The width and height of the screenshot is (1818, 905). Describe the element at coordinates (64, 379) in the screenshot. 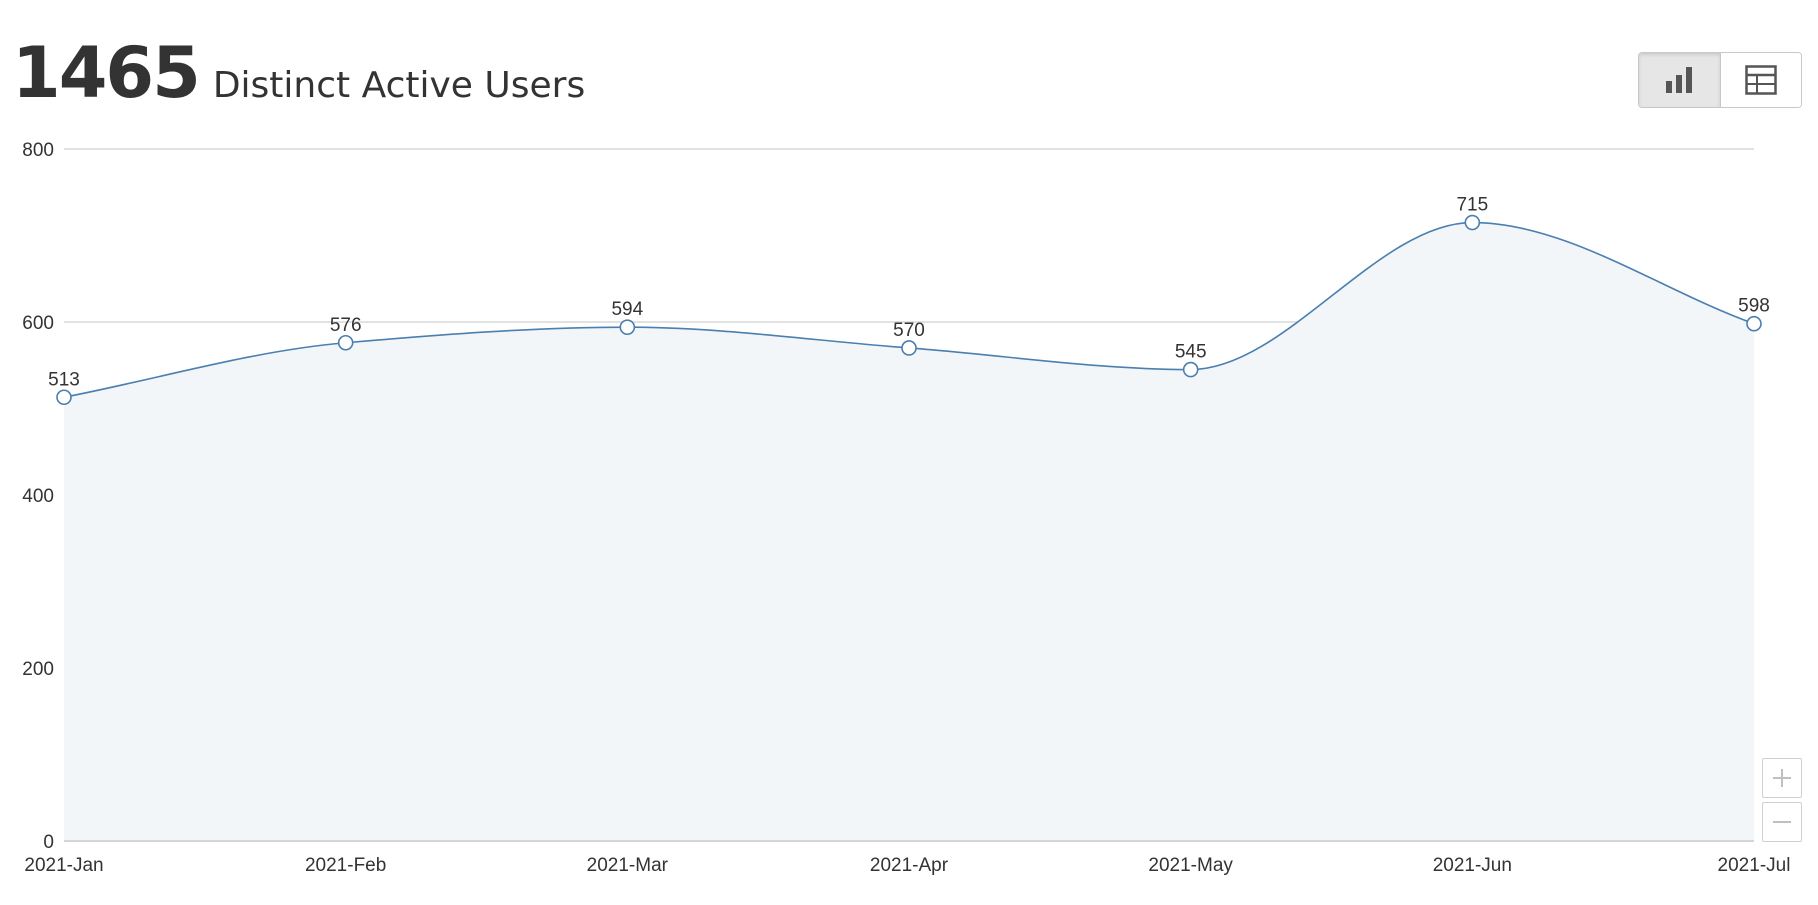

I see `data-label: 513` at that location.